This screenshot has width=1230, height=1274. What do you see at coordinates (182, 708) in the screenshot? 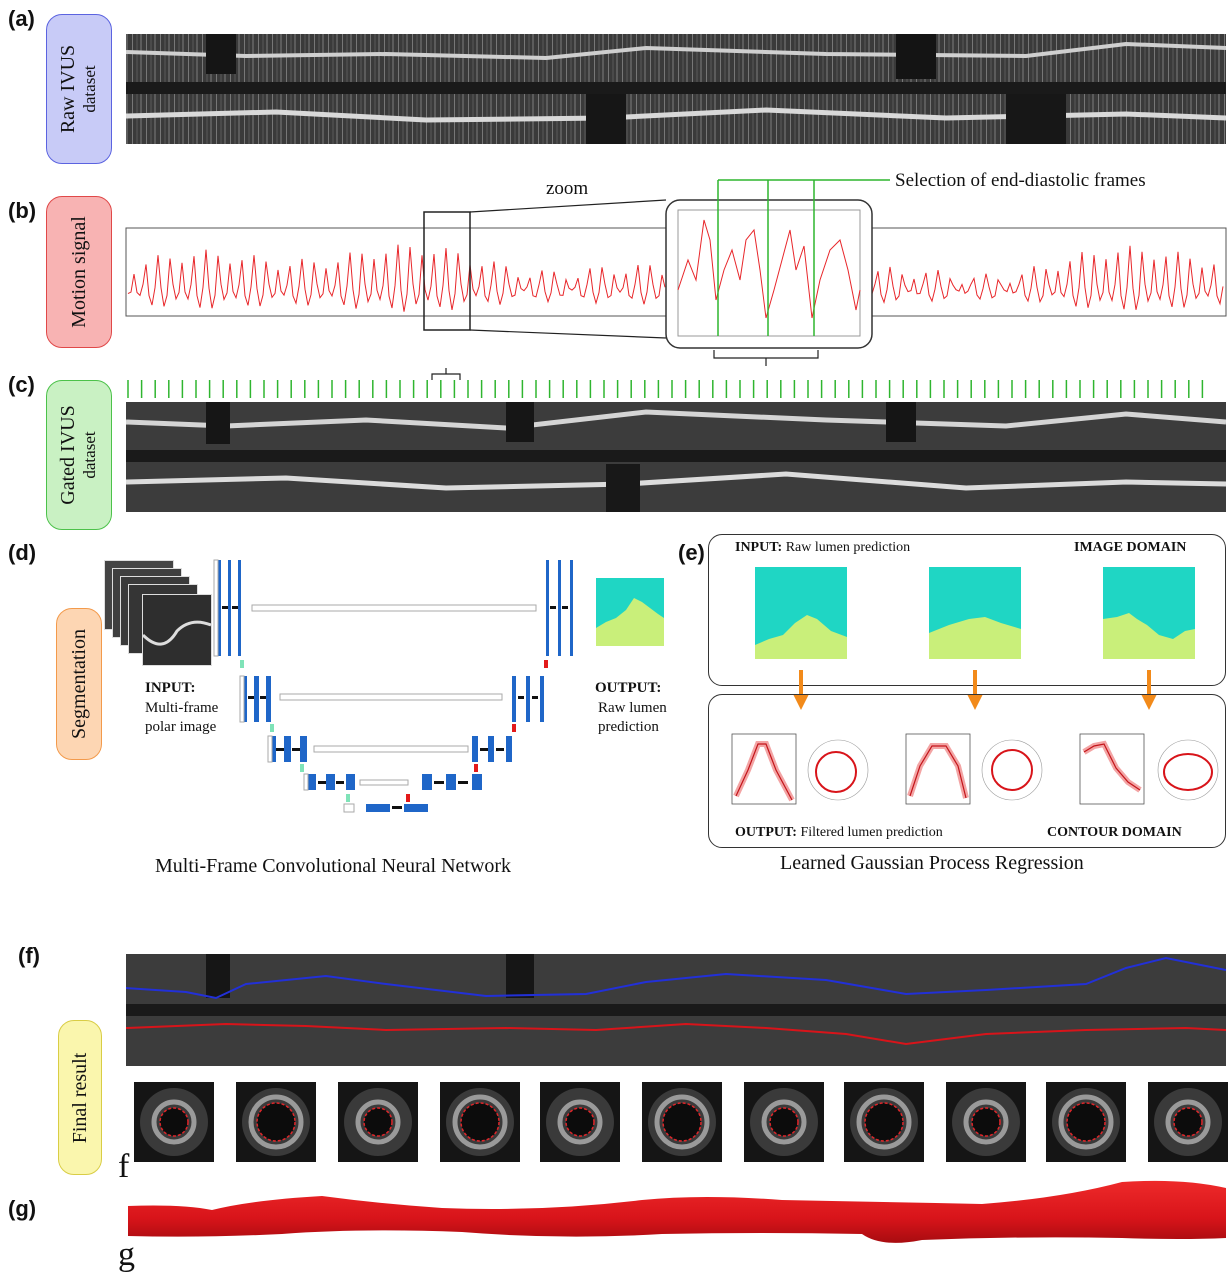
I see `seg-input-line1: Multi-frame` at bounding box center [182, 708].